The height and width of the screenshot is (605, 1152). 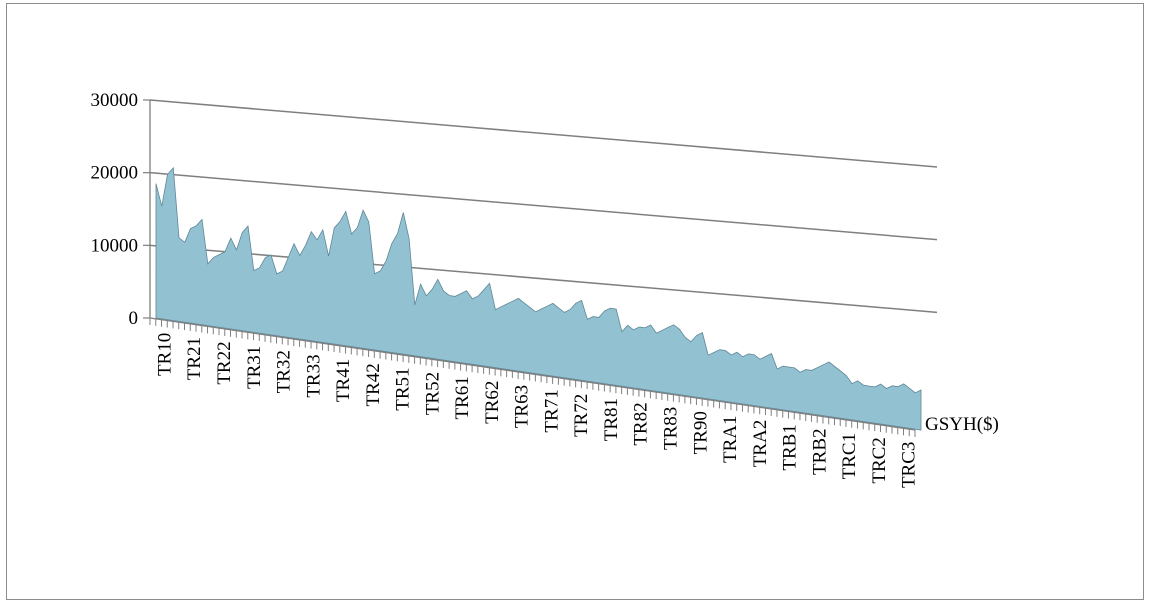 I want to click on category-label: TR21, so click(x=194, y=358).